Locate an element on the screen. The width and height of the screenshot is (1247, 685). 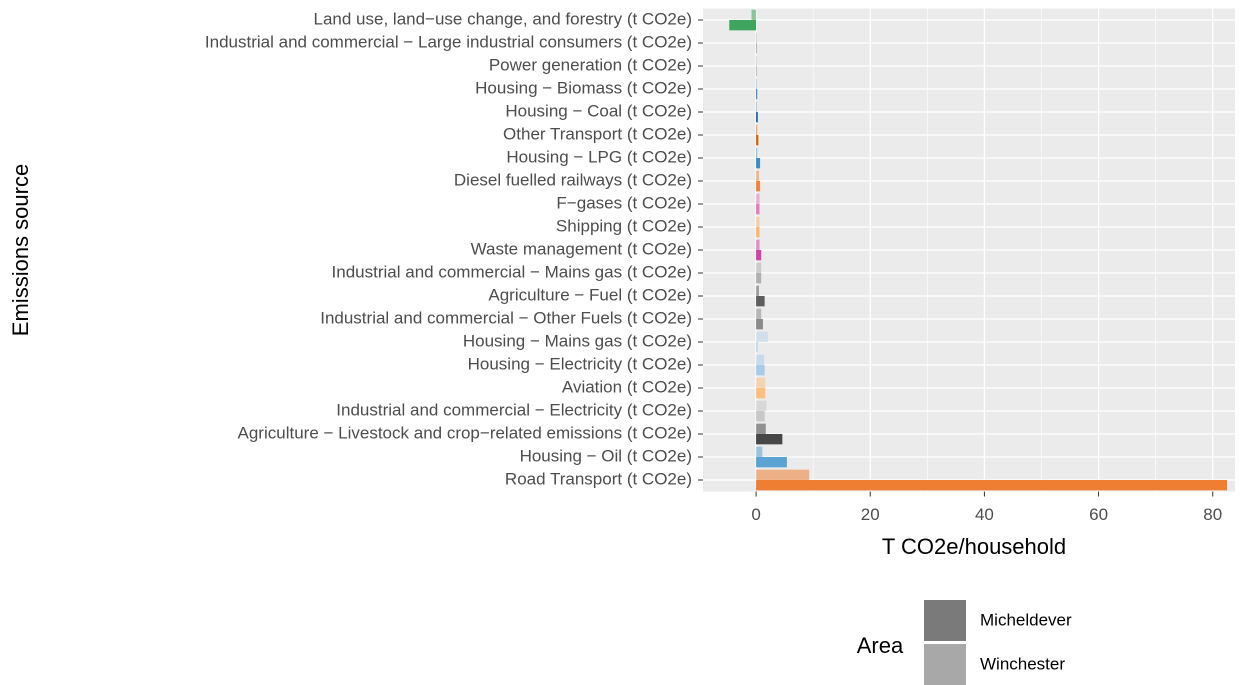
legend-label: Micheldever is located at coordinates (1026, 619).